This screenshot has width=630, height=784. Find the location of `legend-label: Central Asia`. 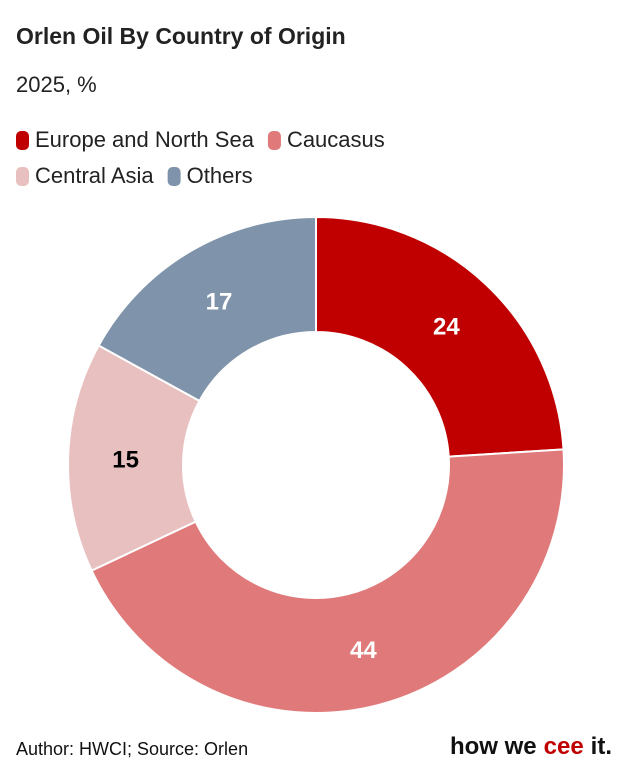

legend-label: Central Asia is located at coordinates (94, 175).